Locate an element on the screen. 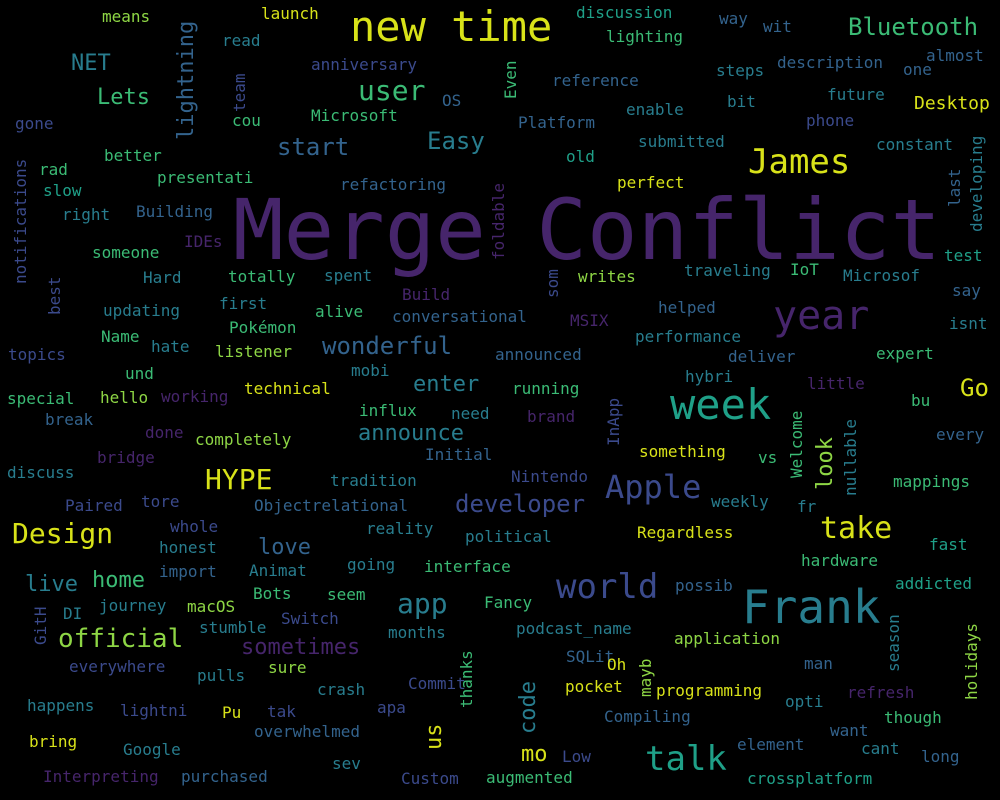 This screenshot has height=800, width=1000. word-sev: sev is located at coordinates (346, 763).